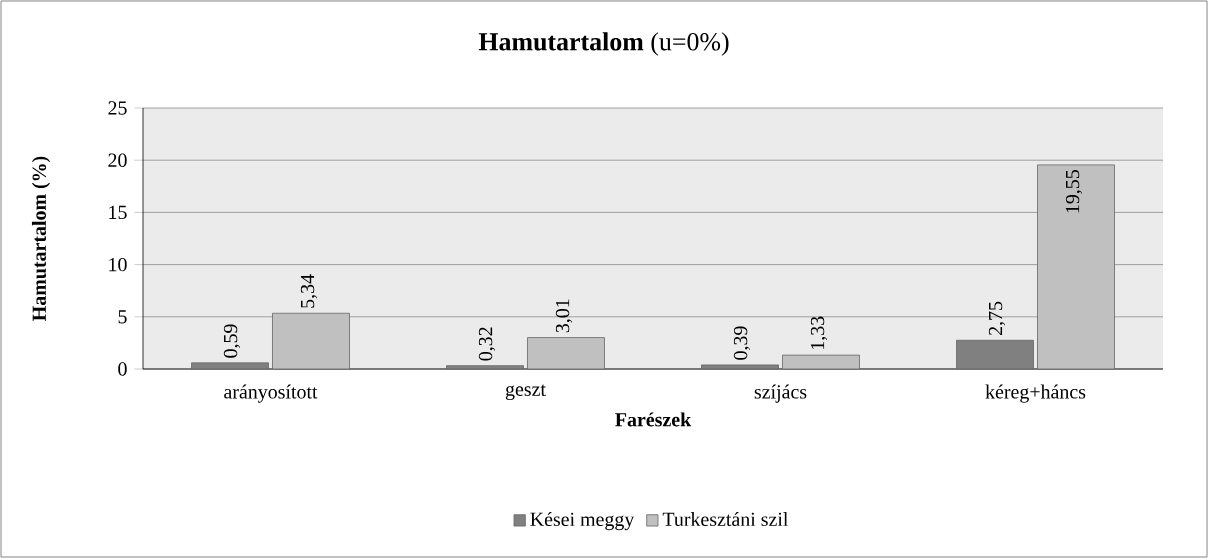 The image size is (1208, 558). I want to click on x-tick-label: arányosított, so click(271, 393).